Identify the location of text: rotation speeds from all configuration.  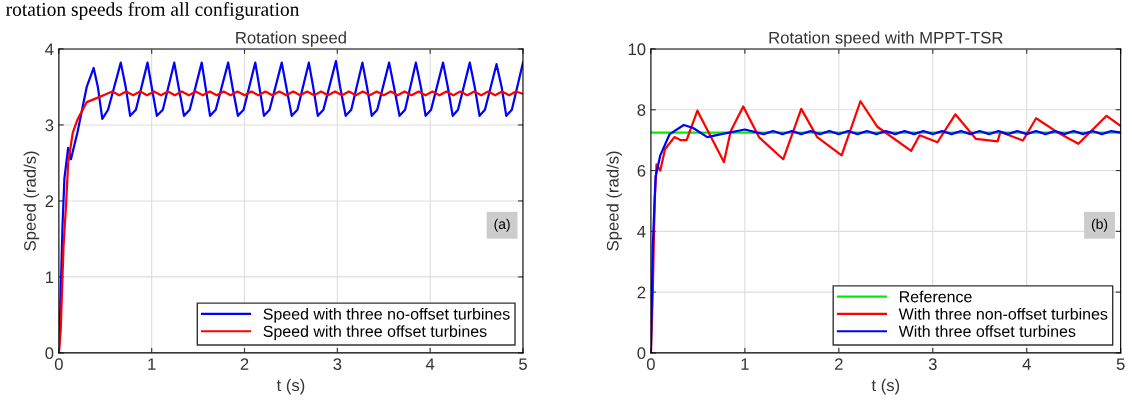
(153, 11).